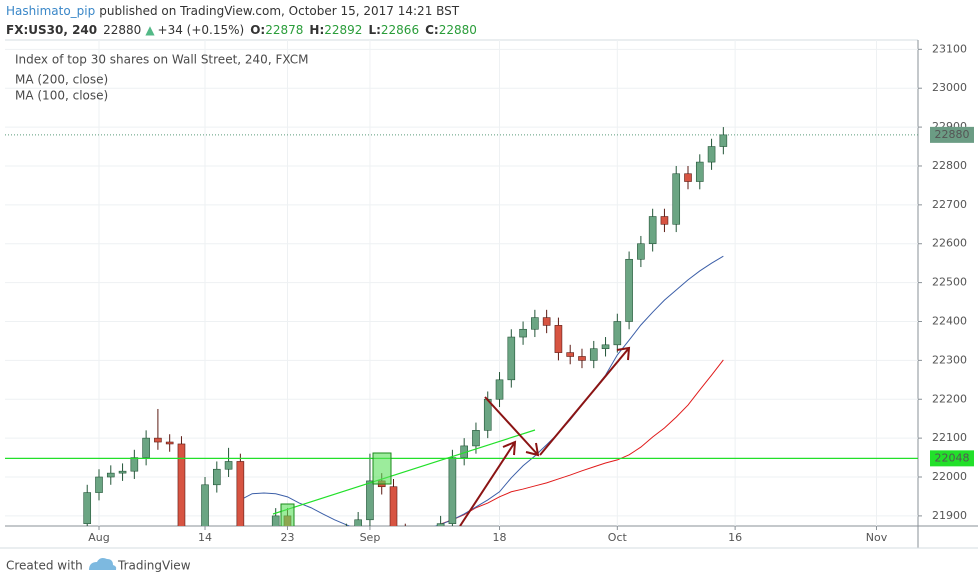 This screenshot has height=583, width=978. I want to click on legend-entry: MA (100, close), so click(61, 96).